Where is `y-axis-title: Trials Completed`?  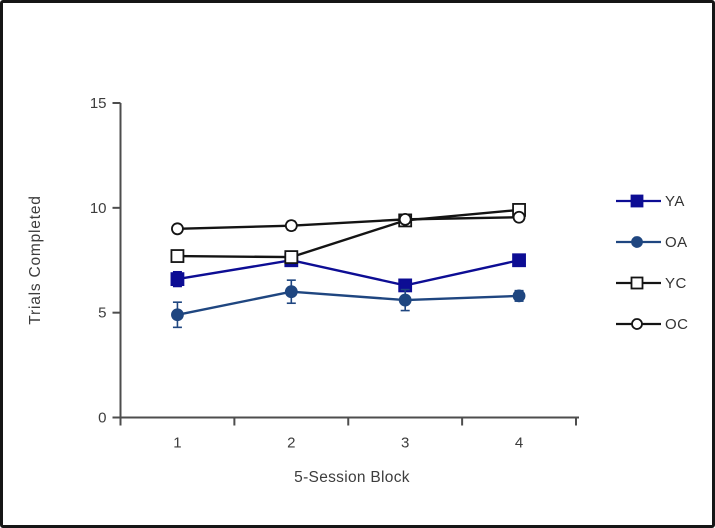
y-axis-title: Trials Completed is located at coordinates (35, 260).